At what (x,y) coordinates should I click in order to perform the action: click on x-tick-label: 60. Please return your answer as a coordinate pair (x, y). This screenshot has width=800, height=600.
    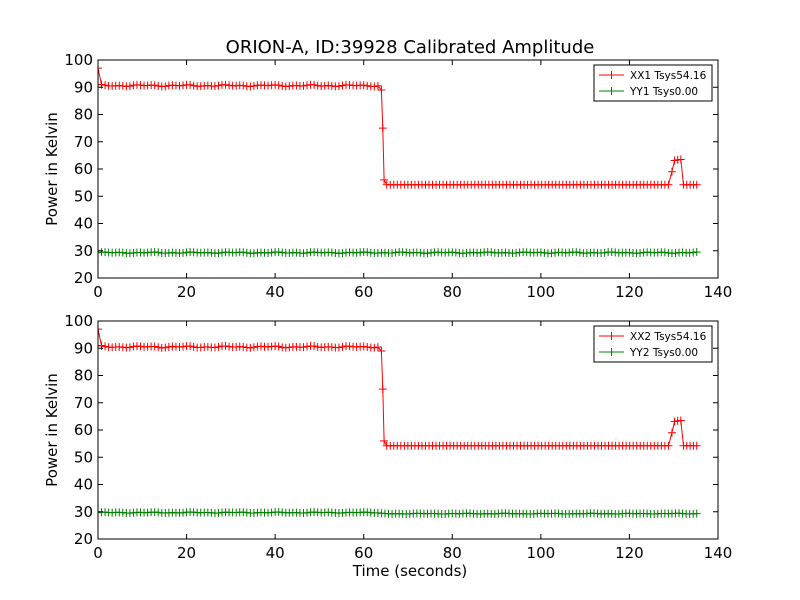
    Looking at the image, I should click on (363, 553).